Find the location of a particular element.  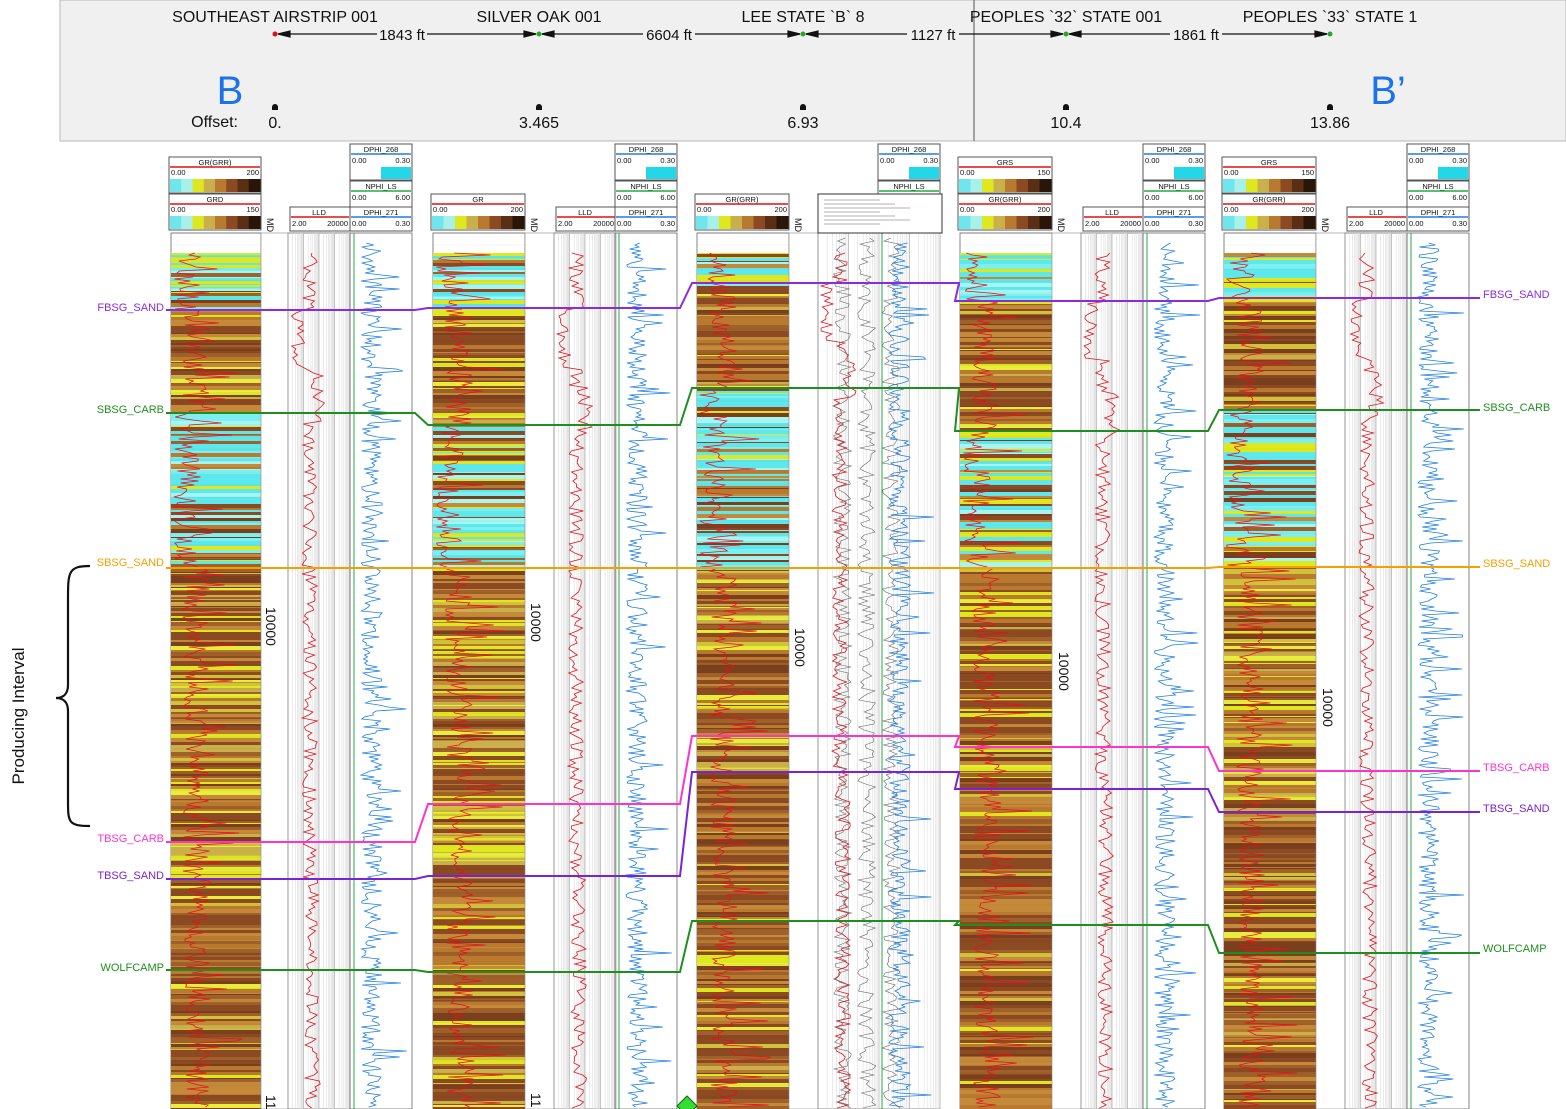

fill-swatch is located at coordinates (1189, 173).